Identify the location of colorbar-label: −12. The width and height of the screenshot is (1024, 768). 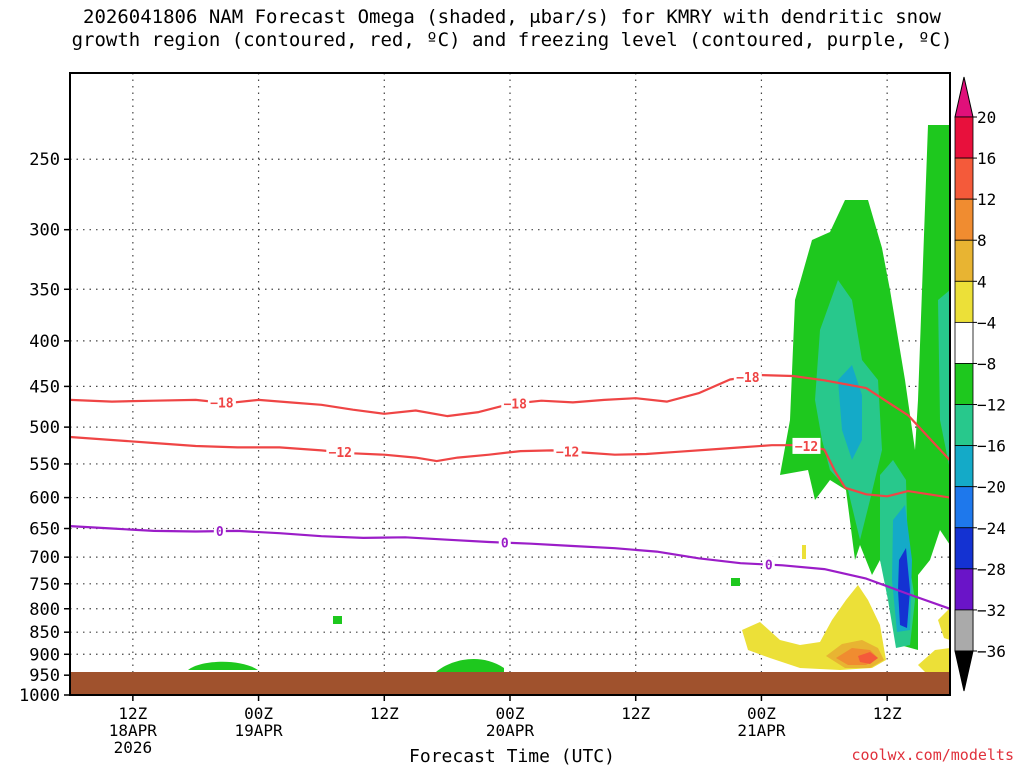
(991, 405).